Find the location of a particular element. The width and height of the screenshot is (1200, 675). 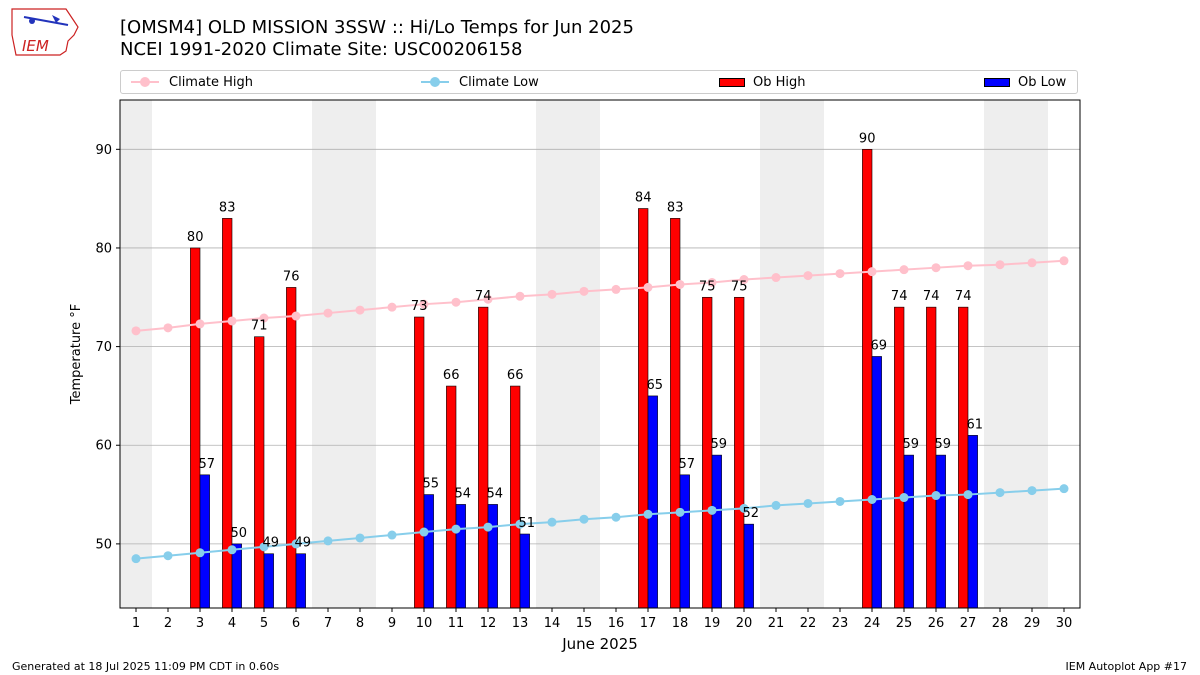

ob-low-value-label: 50 is located at coordinates (239, 533).